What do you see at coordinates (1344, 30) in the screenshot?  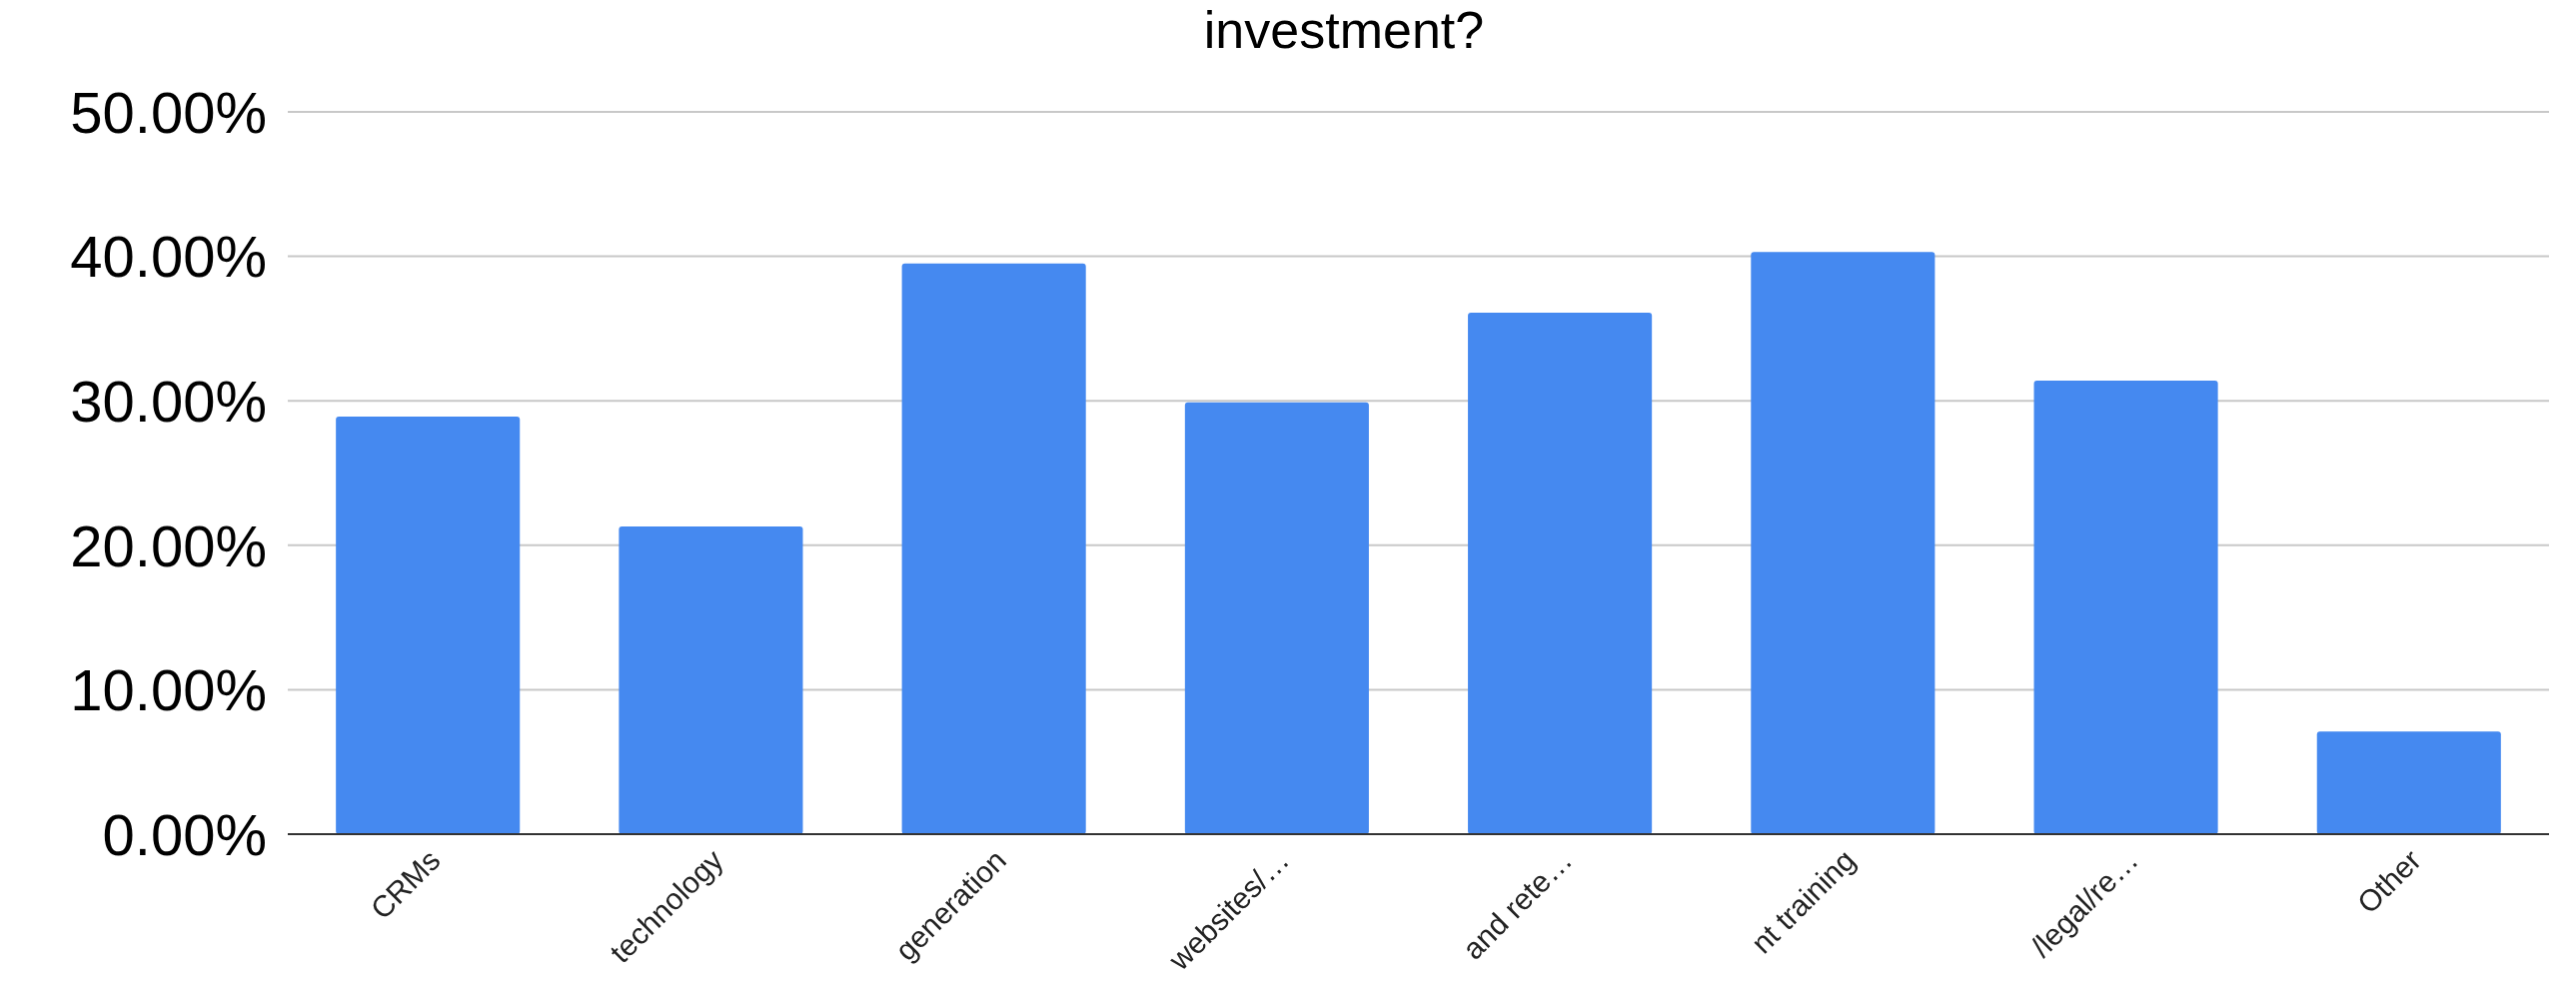 I see `chart-title: investment?` at bounding box center [1344, 30].